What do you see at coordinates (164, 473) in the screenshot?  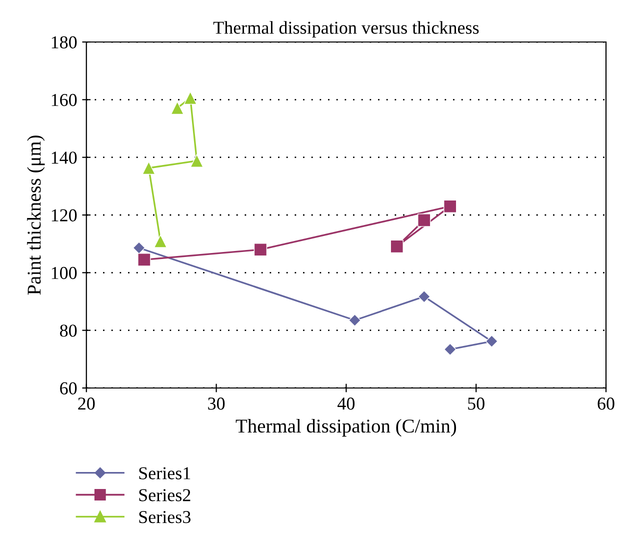 I see `legend-label: Series1` at bounding box center [164, 473].